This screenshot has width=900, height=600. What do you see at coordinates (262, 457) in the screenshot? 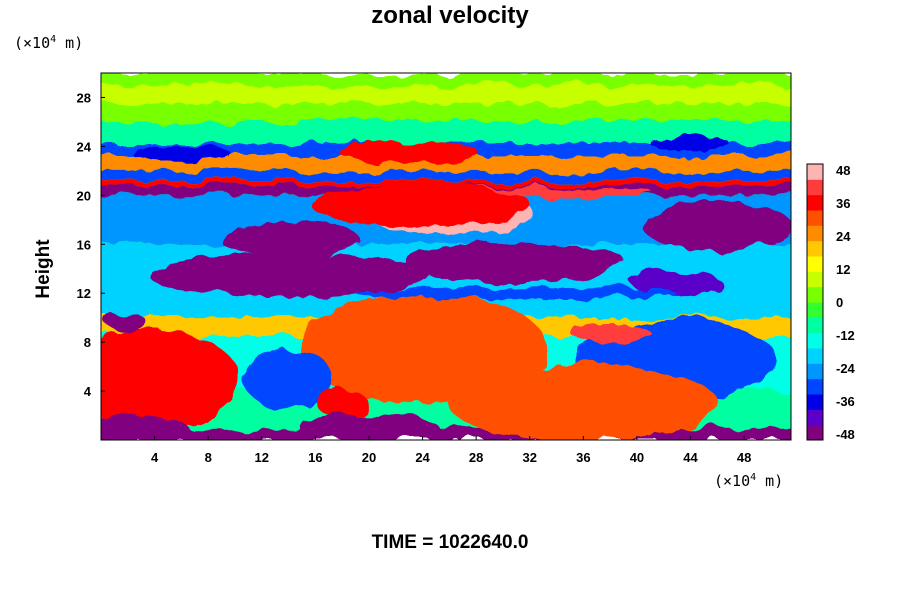
I see `x-tick-label: 12` at bounding box center [262, 457].